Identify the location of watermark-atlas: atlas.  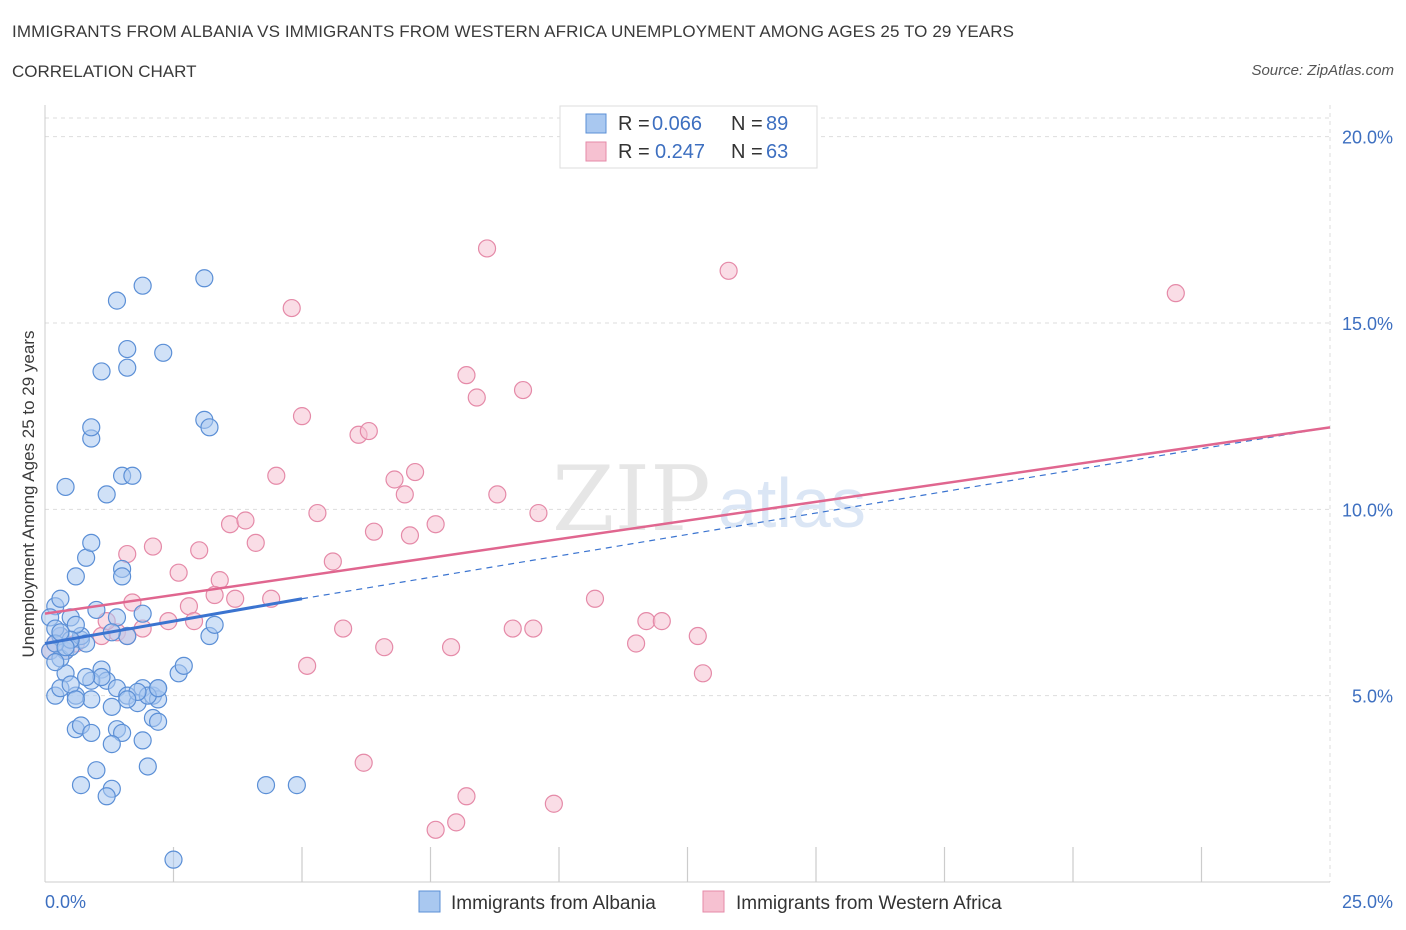
(792, 503).